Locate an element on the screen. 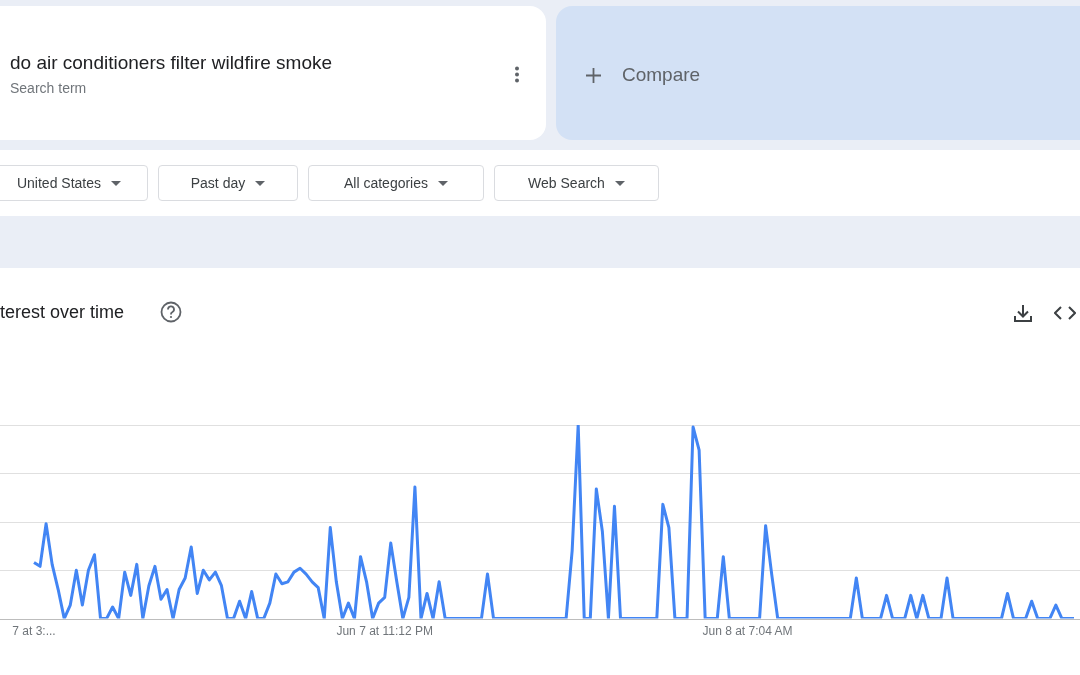  text: All categories is located at coordinates (386, 183).